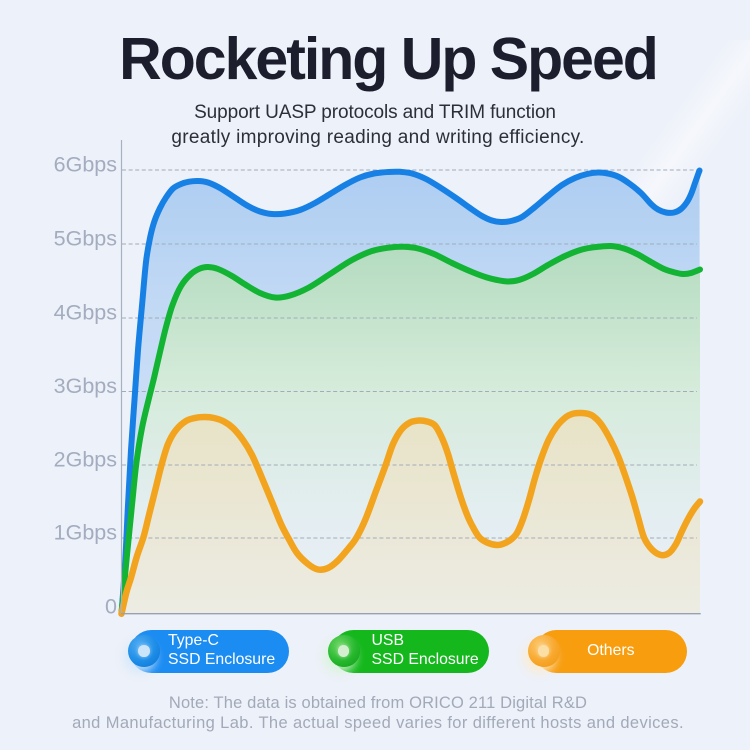 The height and width of the screenshot is (750, 750). Describe the element at coordinates (85, 165) in the screenshot. I see `svg-text: 6Gbps` at that location.